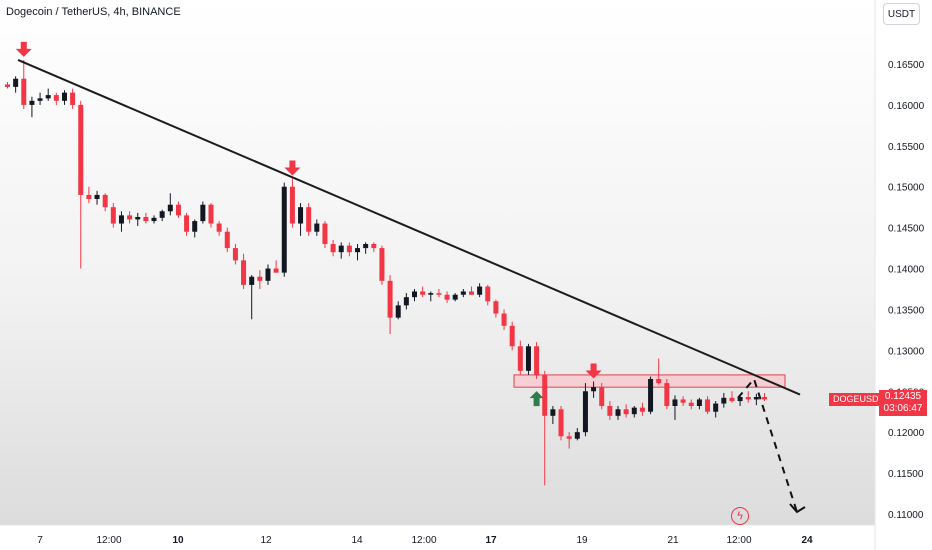 The height and width of the screenshot is (550, 932). What do you see at coordinates (906, 474) in the screenshot?
I see `y-tick-label: 0.11500` at bounding box center [906, 474].